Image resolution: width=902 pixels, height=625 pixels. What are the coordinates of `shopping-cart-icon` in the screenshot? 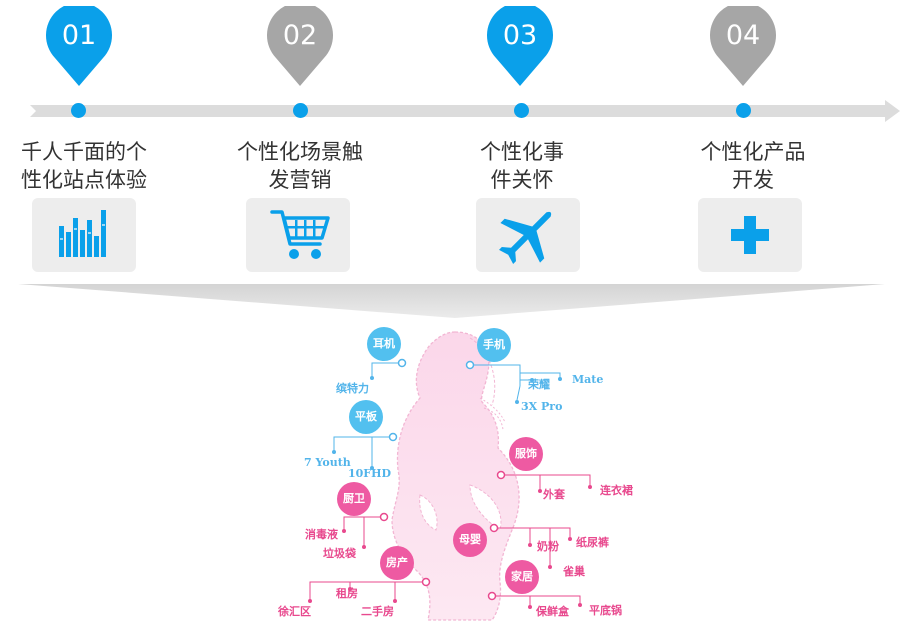 It's located at (300, 234).